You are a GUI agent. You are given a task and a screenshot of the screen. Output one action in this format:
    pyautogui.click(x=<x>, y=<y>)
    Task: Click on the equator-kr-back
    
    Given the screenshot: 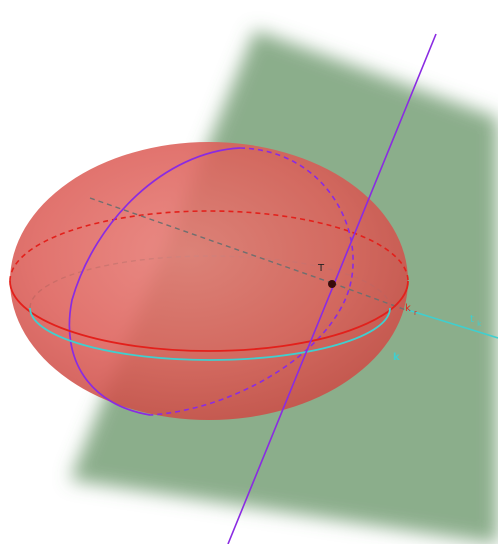 What is the action you would take?
    pyautogui.click(x=209, y=246)
    